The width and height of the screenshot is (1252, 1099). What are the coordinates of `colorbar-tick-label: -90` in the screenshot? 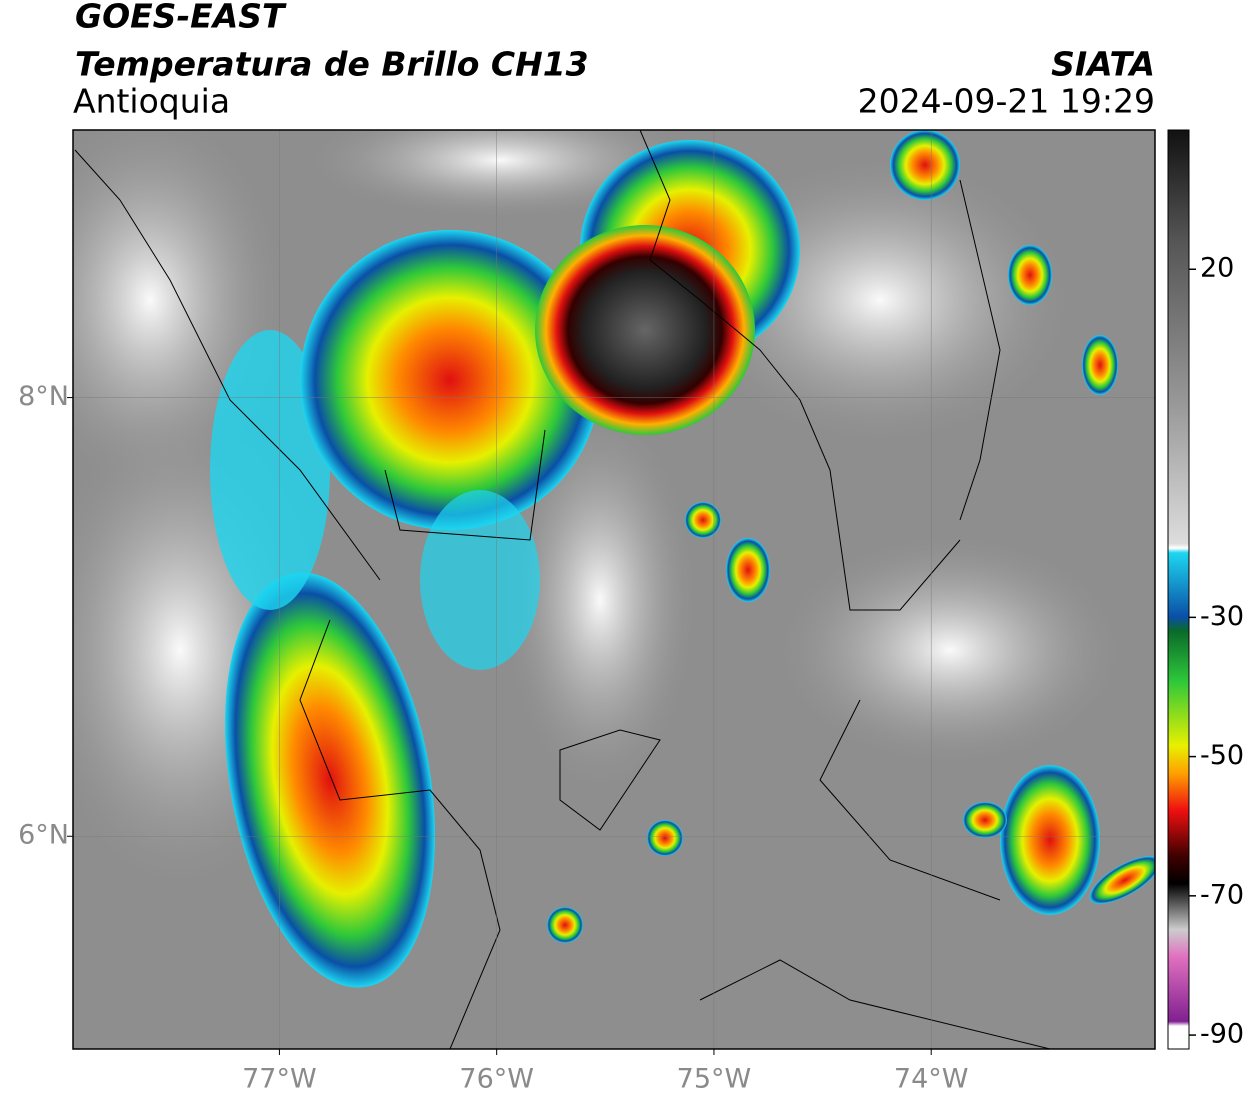 It's located at (1222, 1034).